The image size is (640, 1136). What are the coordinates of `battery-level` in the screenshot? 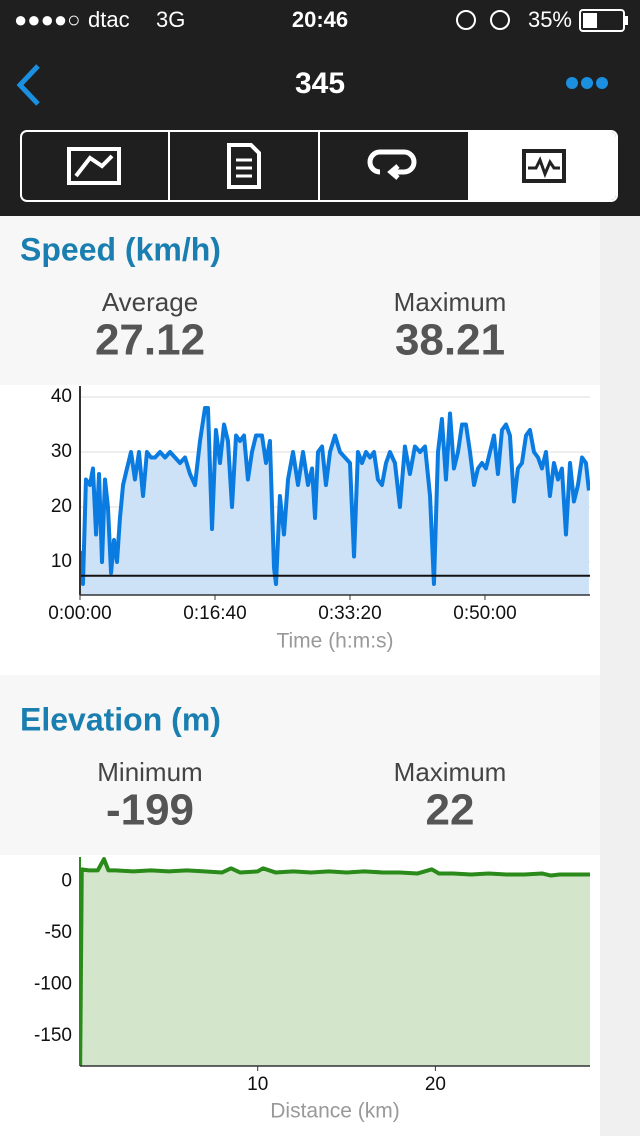 It's located at (590, 20).